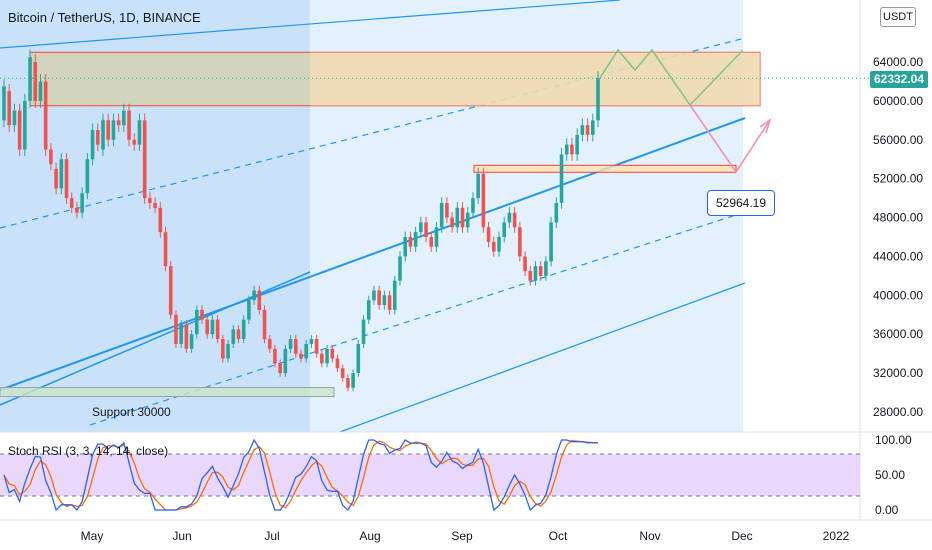  What do you see at coordinates (898, 101) in the screenshot?
I see `price-tick-label: 60000.00` at bounding box center [898, 101].